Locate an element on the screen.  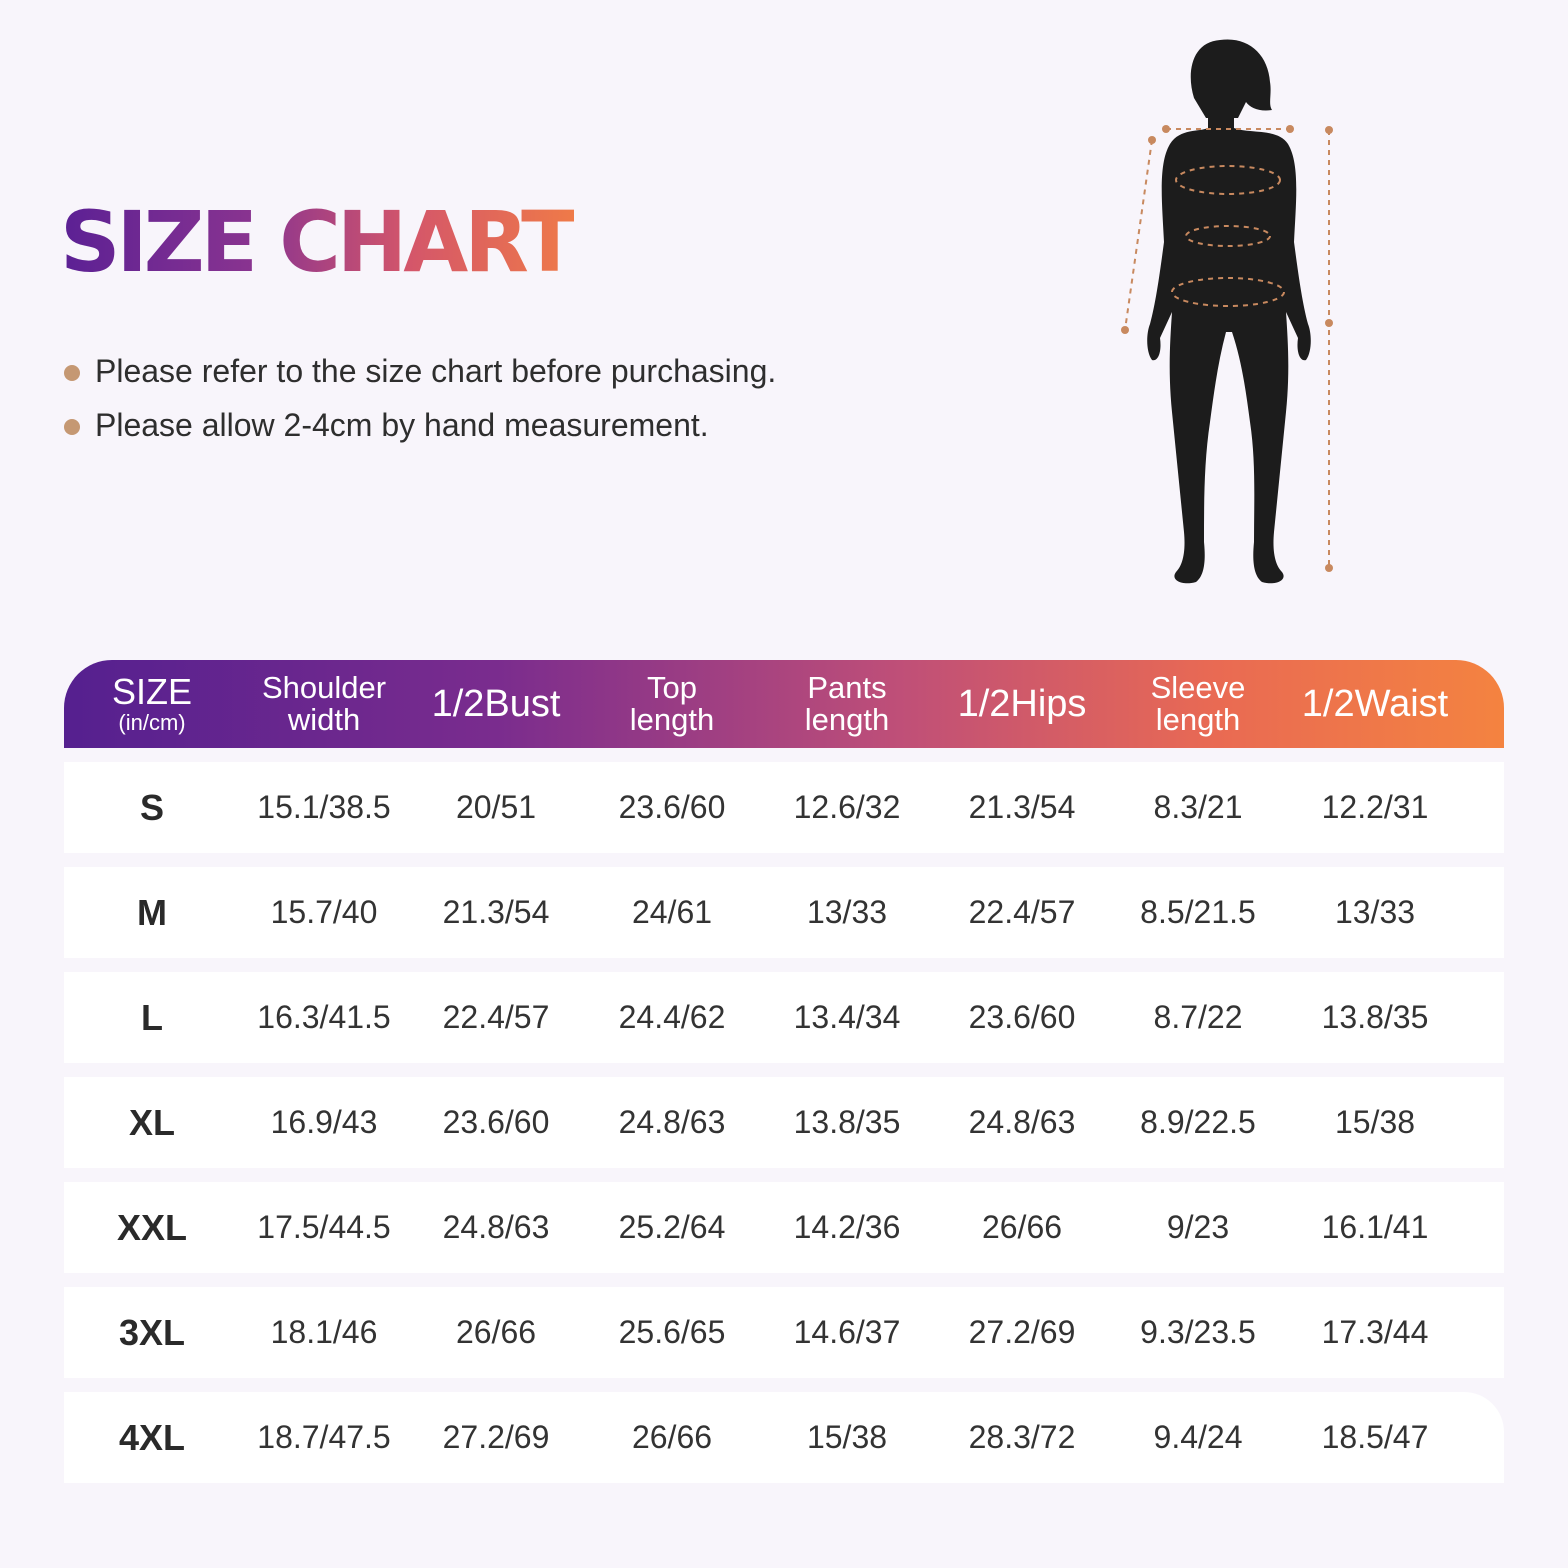
measurement-cell: 17.5/44.5 is located at coordinates (324, 1227).